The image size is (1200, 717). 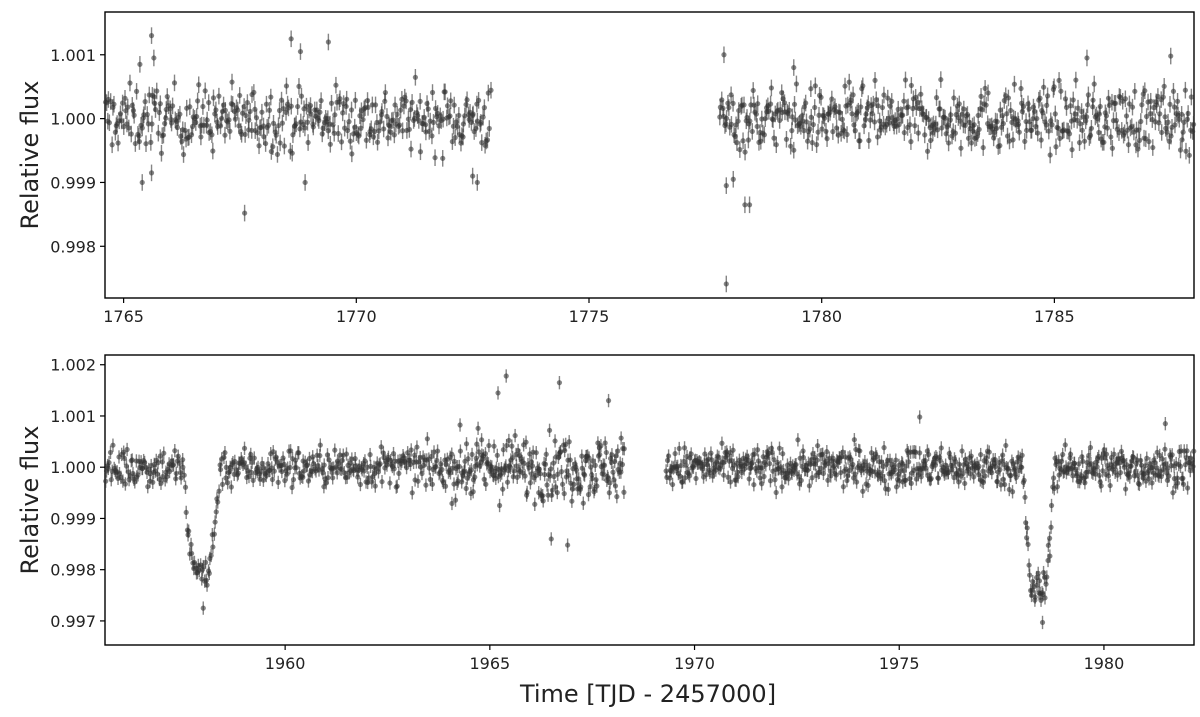 I want to click on x-tick-label: 1775, so click(x=589, y=316).